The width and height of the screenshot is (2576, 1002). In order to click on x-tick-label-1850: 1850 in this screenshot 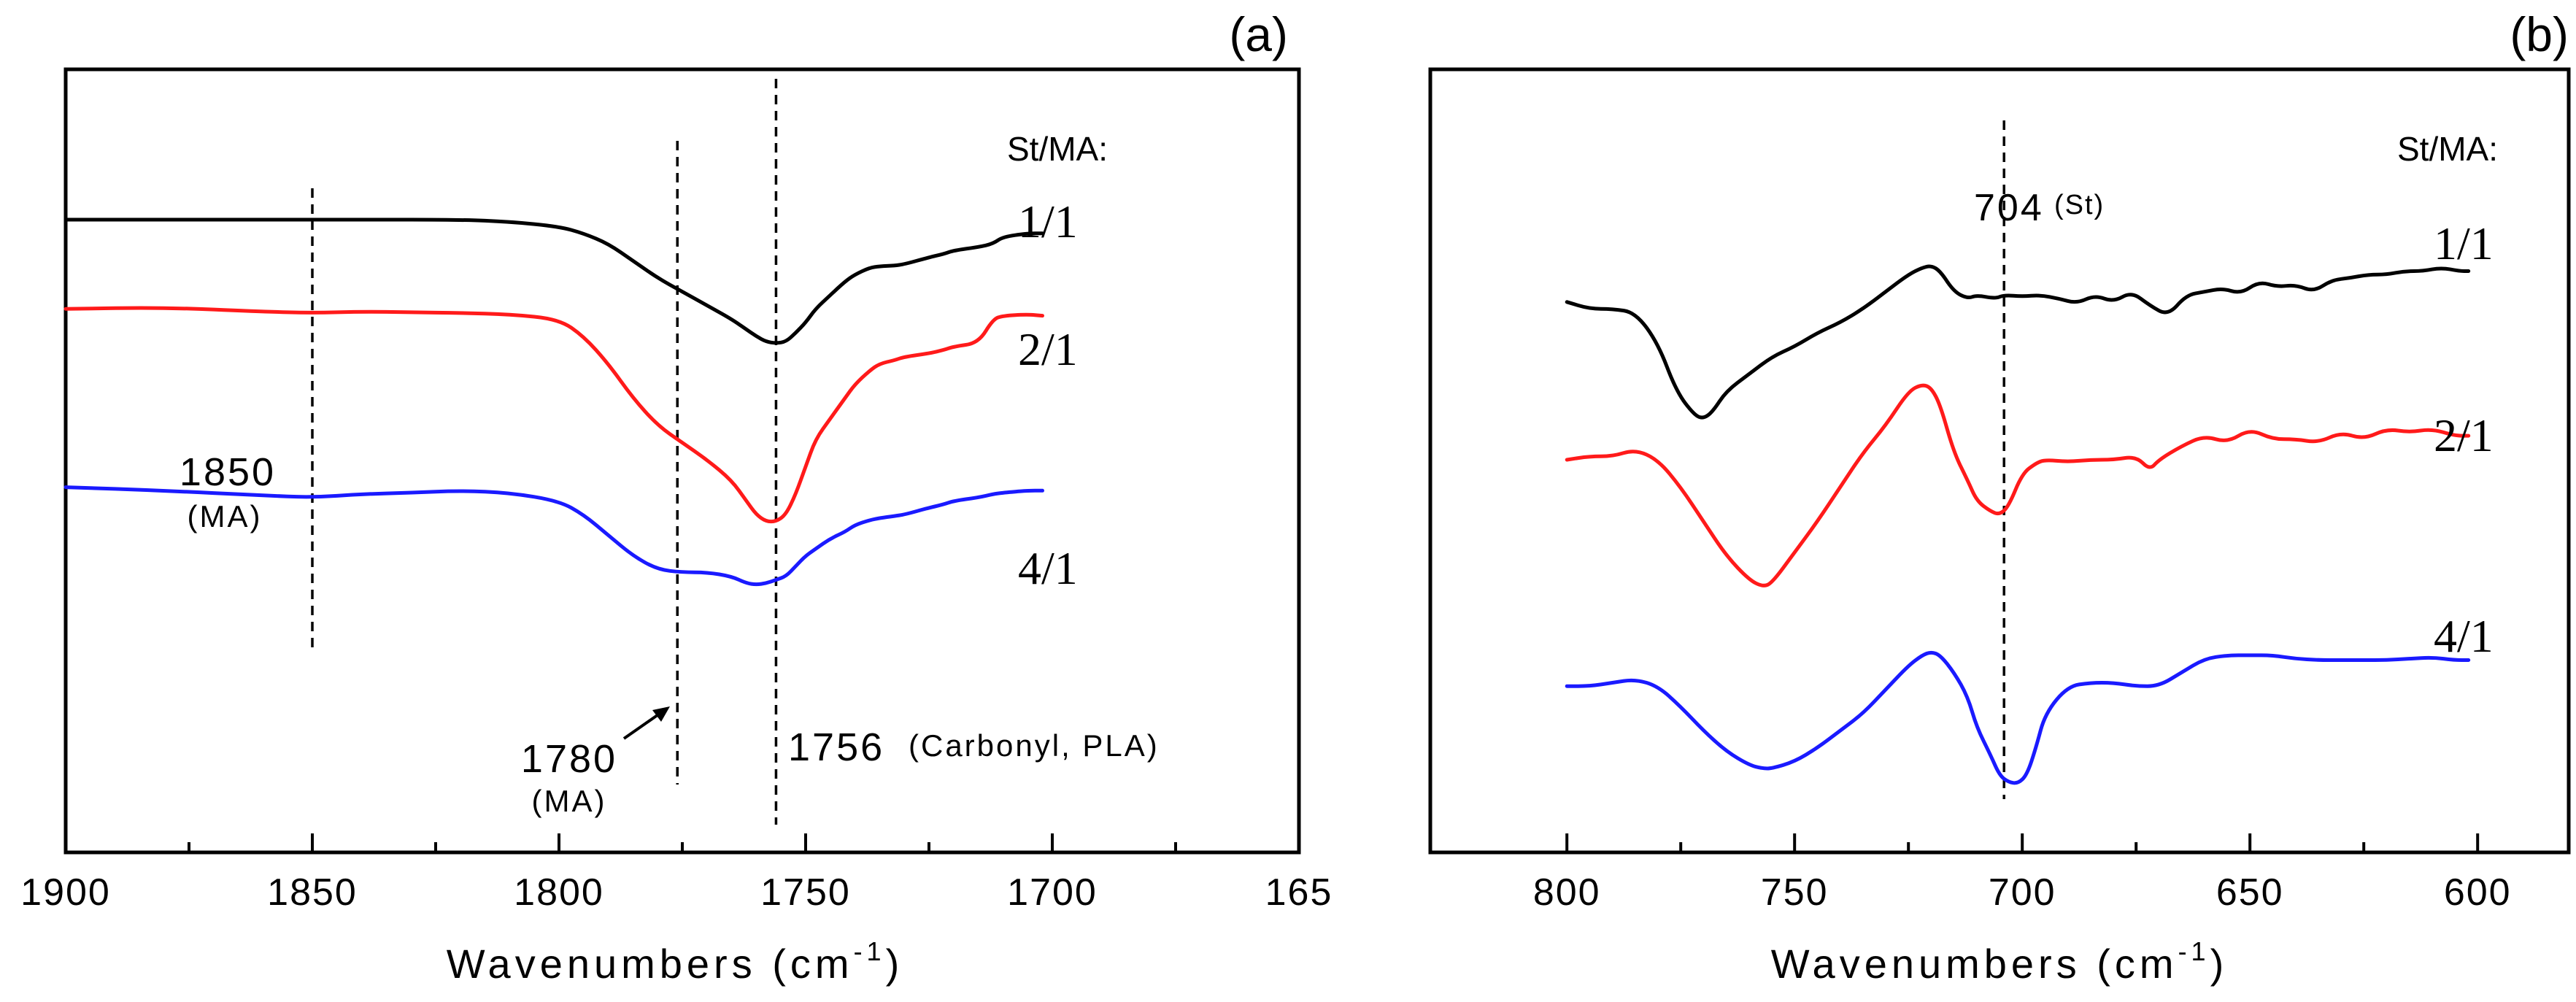, I will do `click(312, 892)`.